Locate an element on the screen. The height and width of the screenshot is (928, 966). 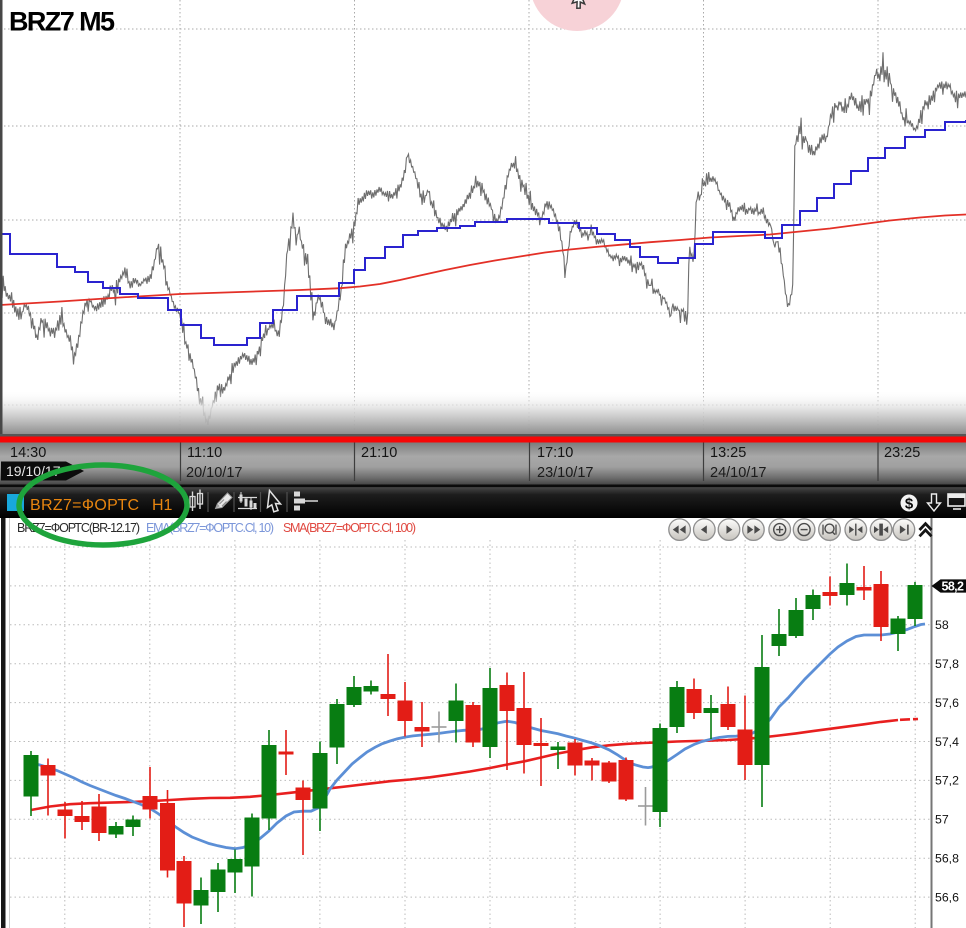
svg-text: 58,2 is located at coordinates (953, 586).